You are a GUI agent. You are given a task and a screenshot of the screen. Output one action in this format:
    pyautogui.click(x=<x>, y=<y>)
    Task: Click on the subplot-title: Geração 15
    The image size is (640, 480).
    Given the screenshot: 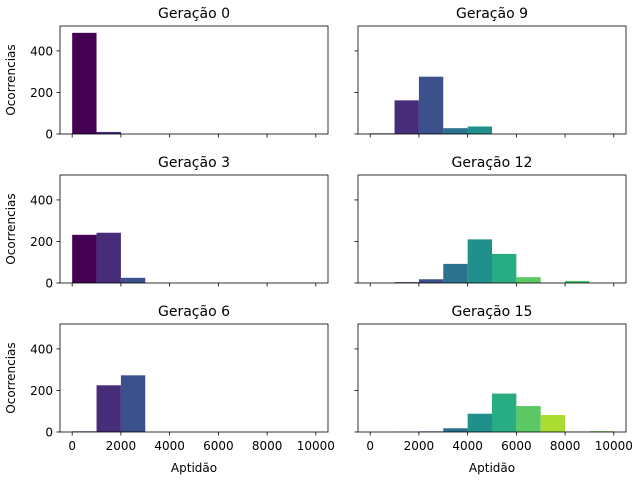 What is the action you would take?
    pyautogui.click(x=492, y=312)
    